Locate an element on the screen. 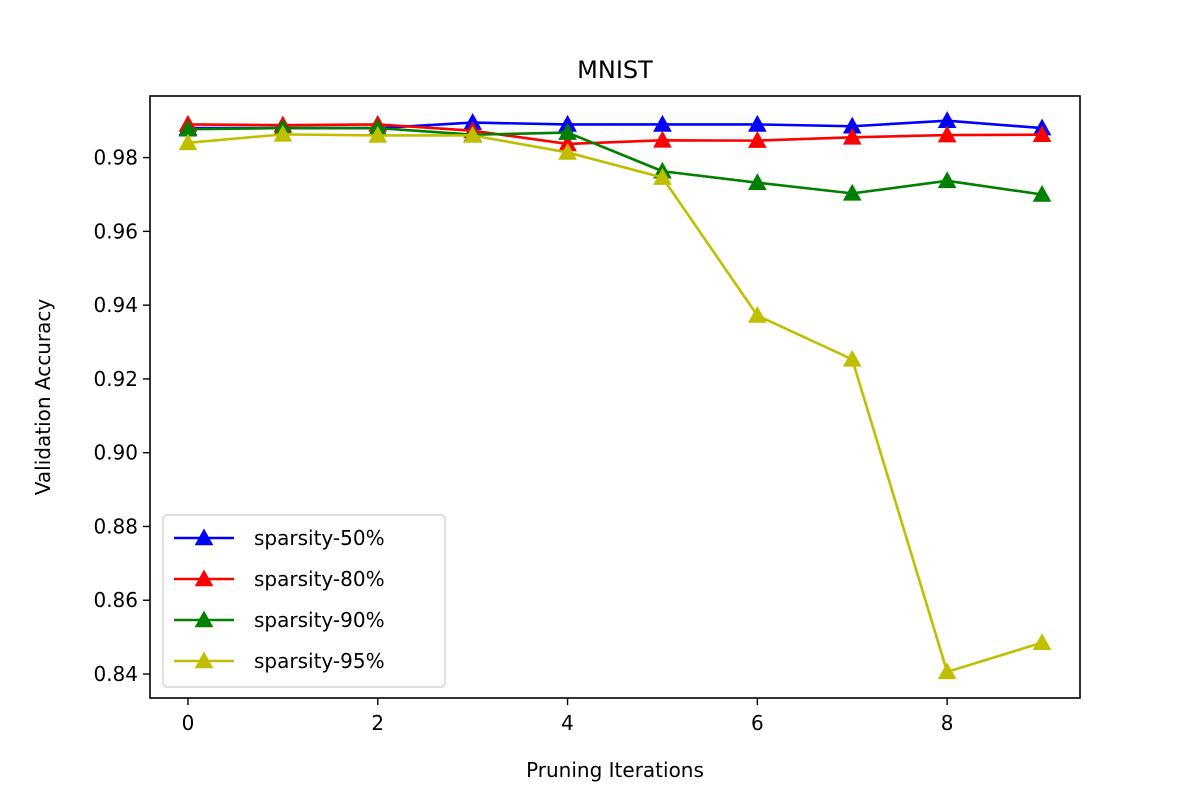 The image size is (1200, 800). y-axis-title: Validation Accuracy is located at coordinates (43, 397).